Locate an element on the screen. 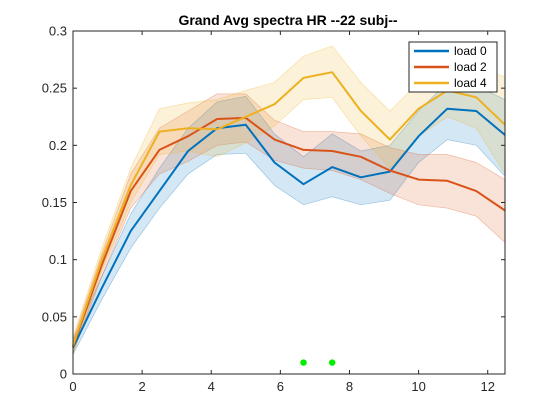  y-tick-label: 0.3 is located at coordinates (58, 31).